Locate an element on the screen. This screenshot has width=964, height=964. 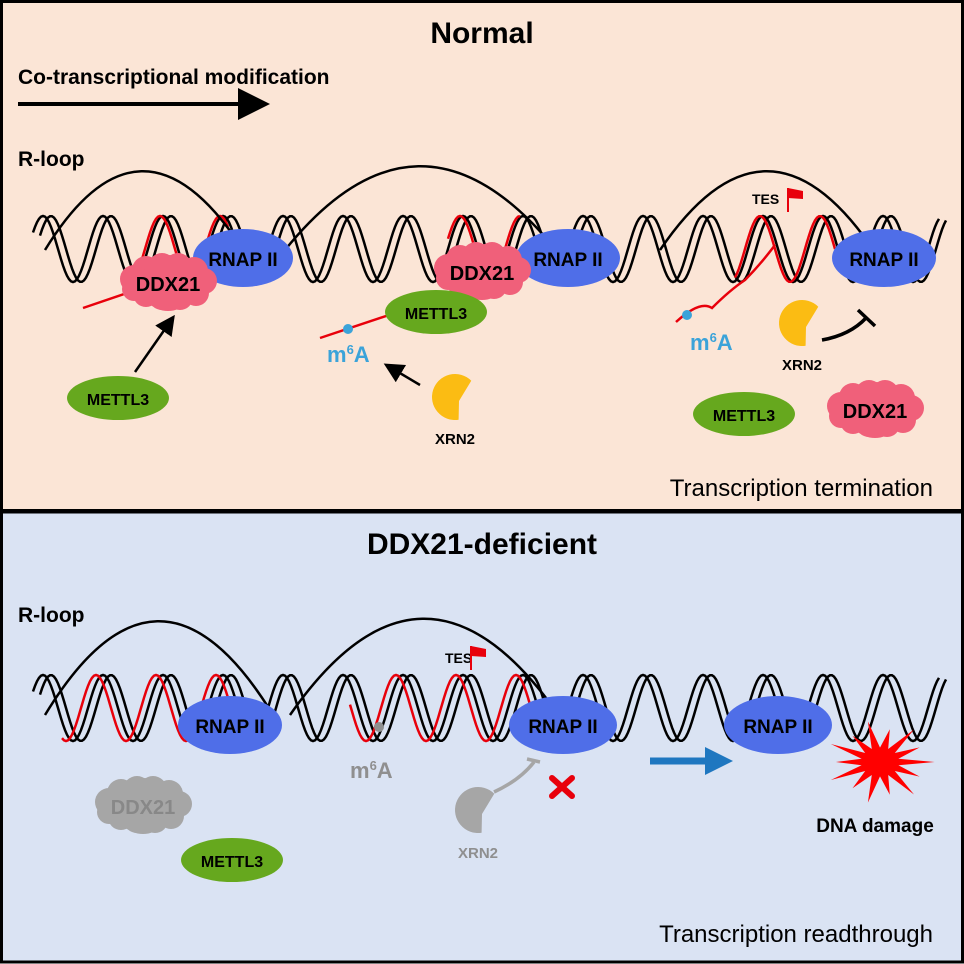
outcome-readthrough: Transcription readthrough is located at coordinates (796, 934).